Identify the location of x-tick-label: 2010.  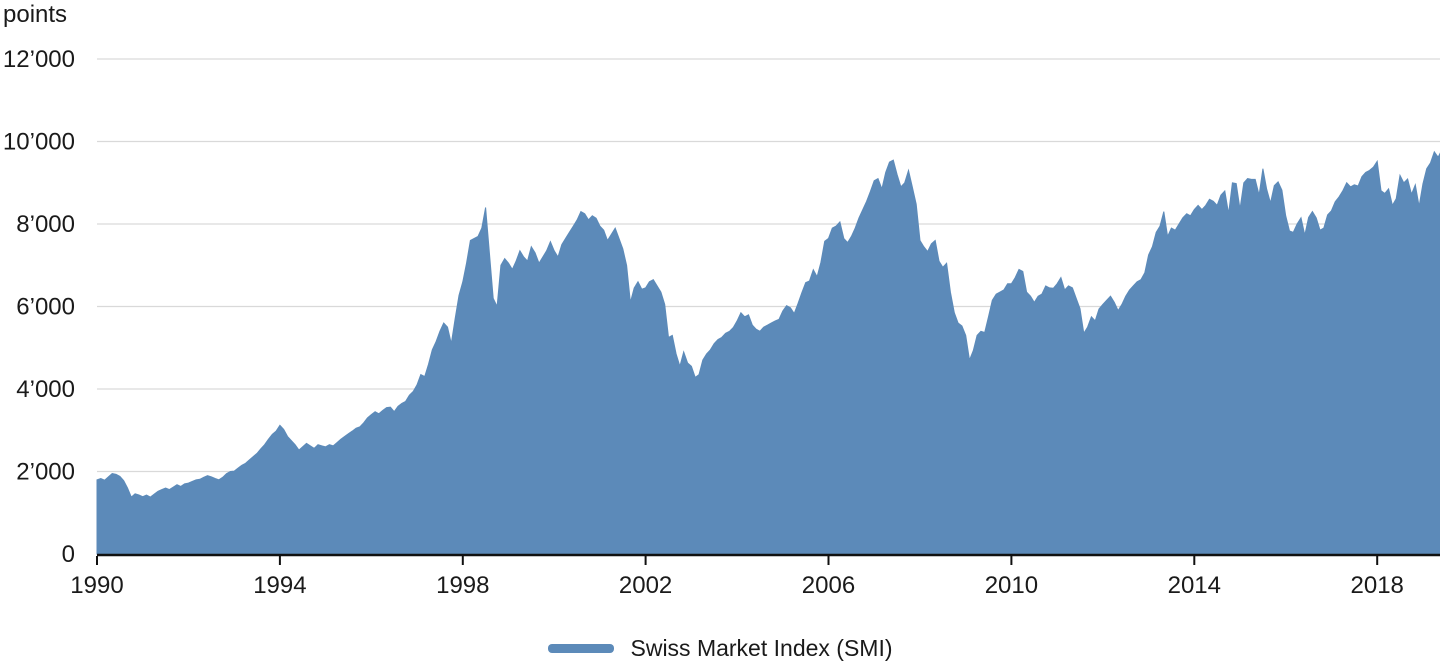
(1011, 585).